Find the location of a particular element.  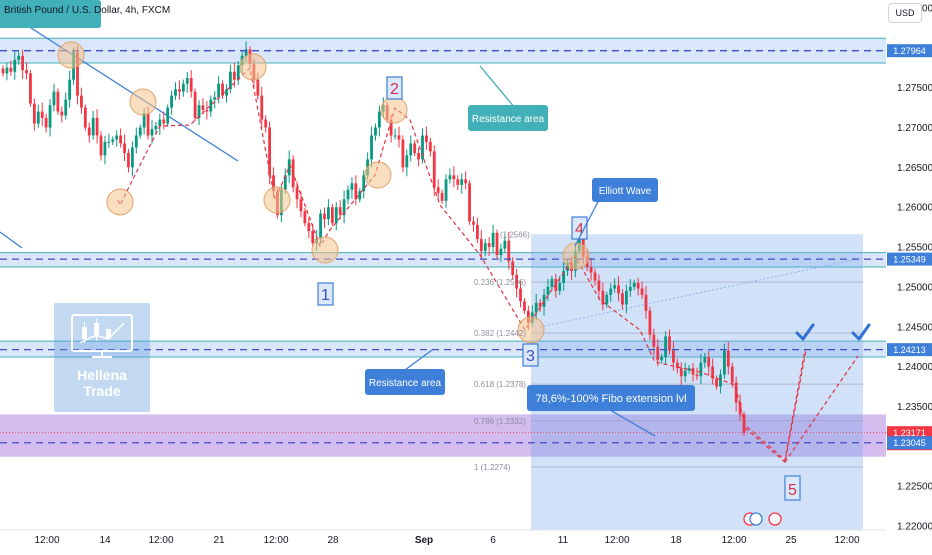

wave-label-1: 1 is located at coordinates (325, 294).